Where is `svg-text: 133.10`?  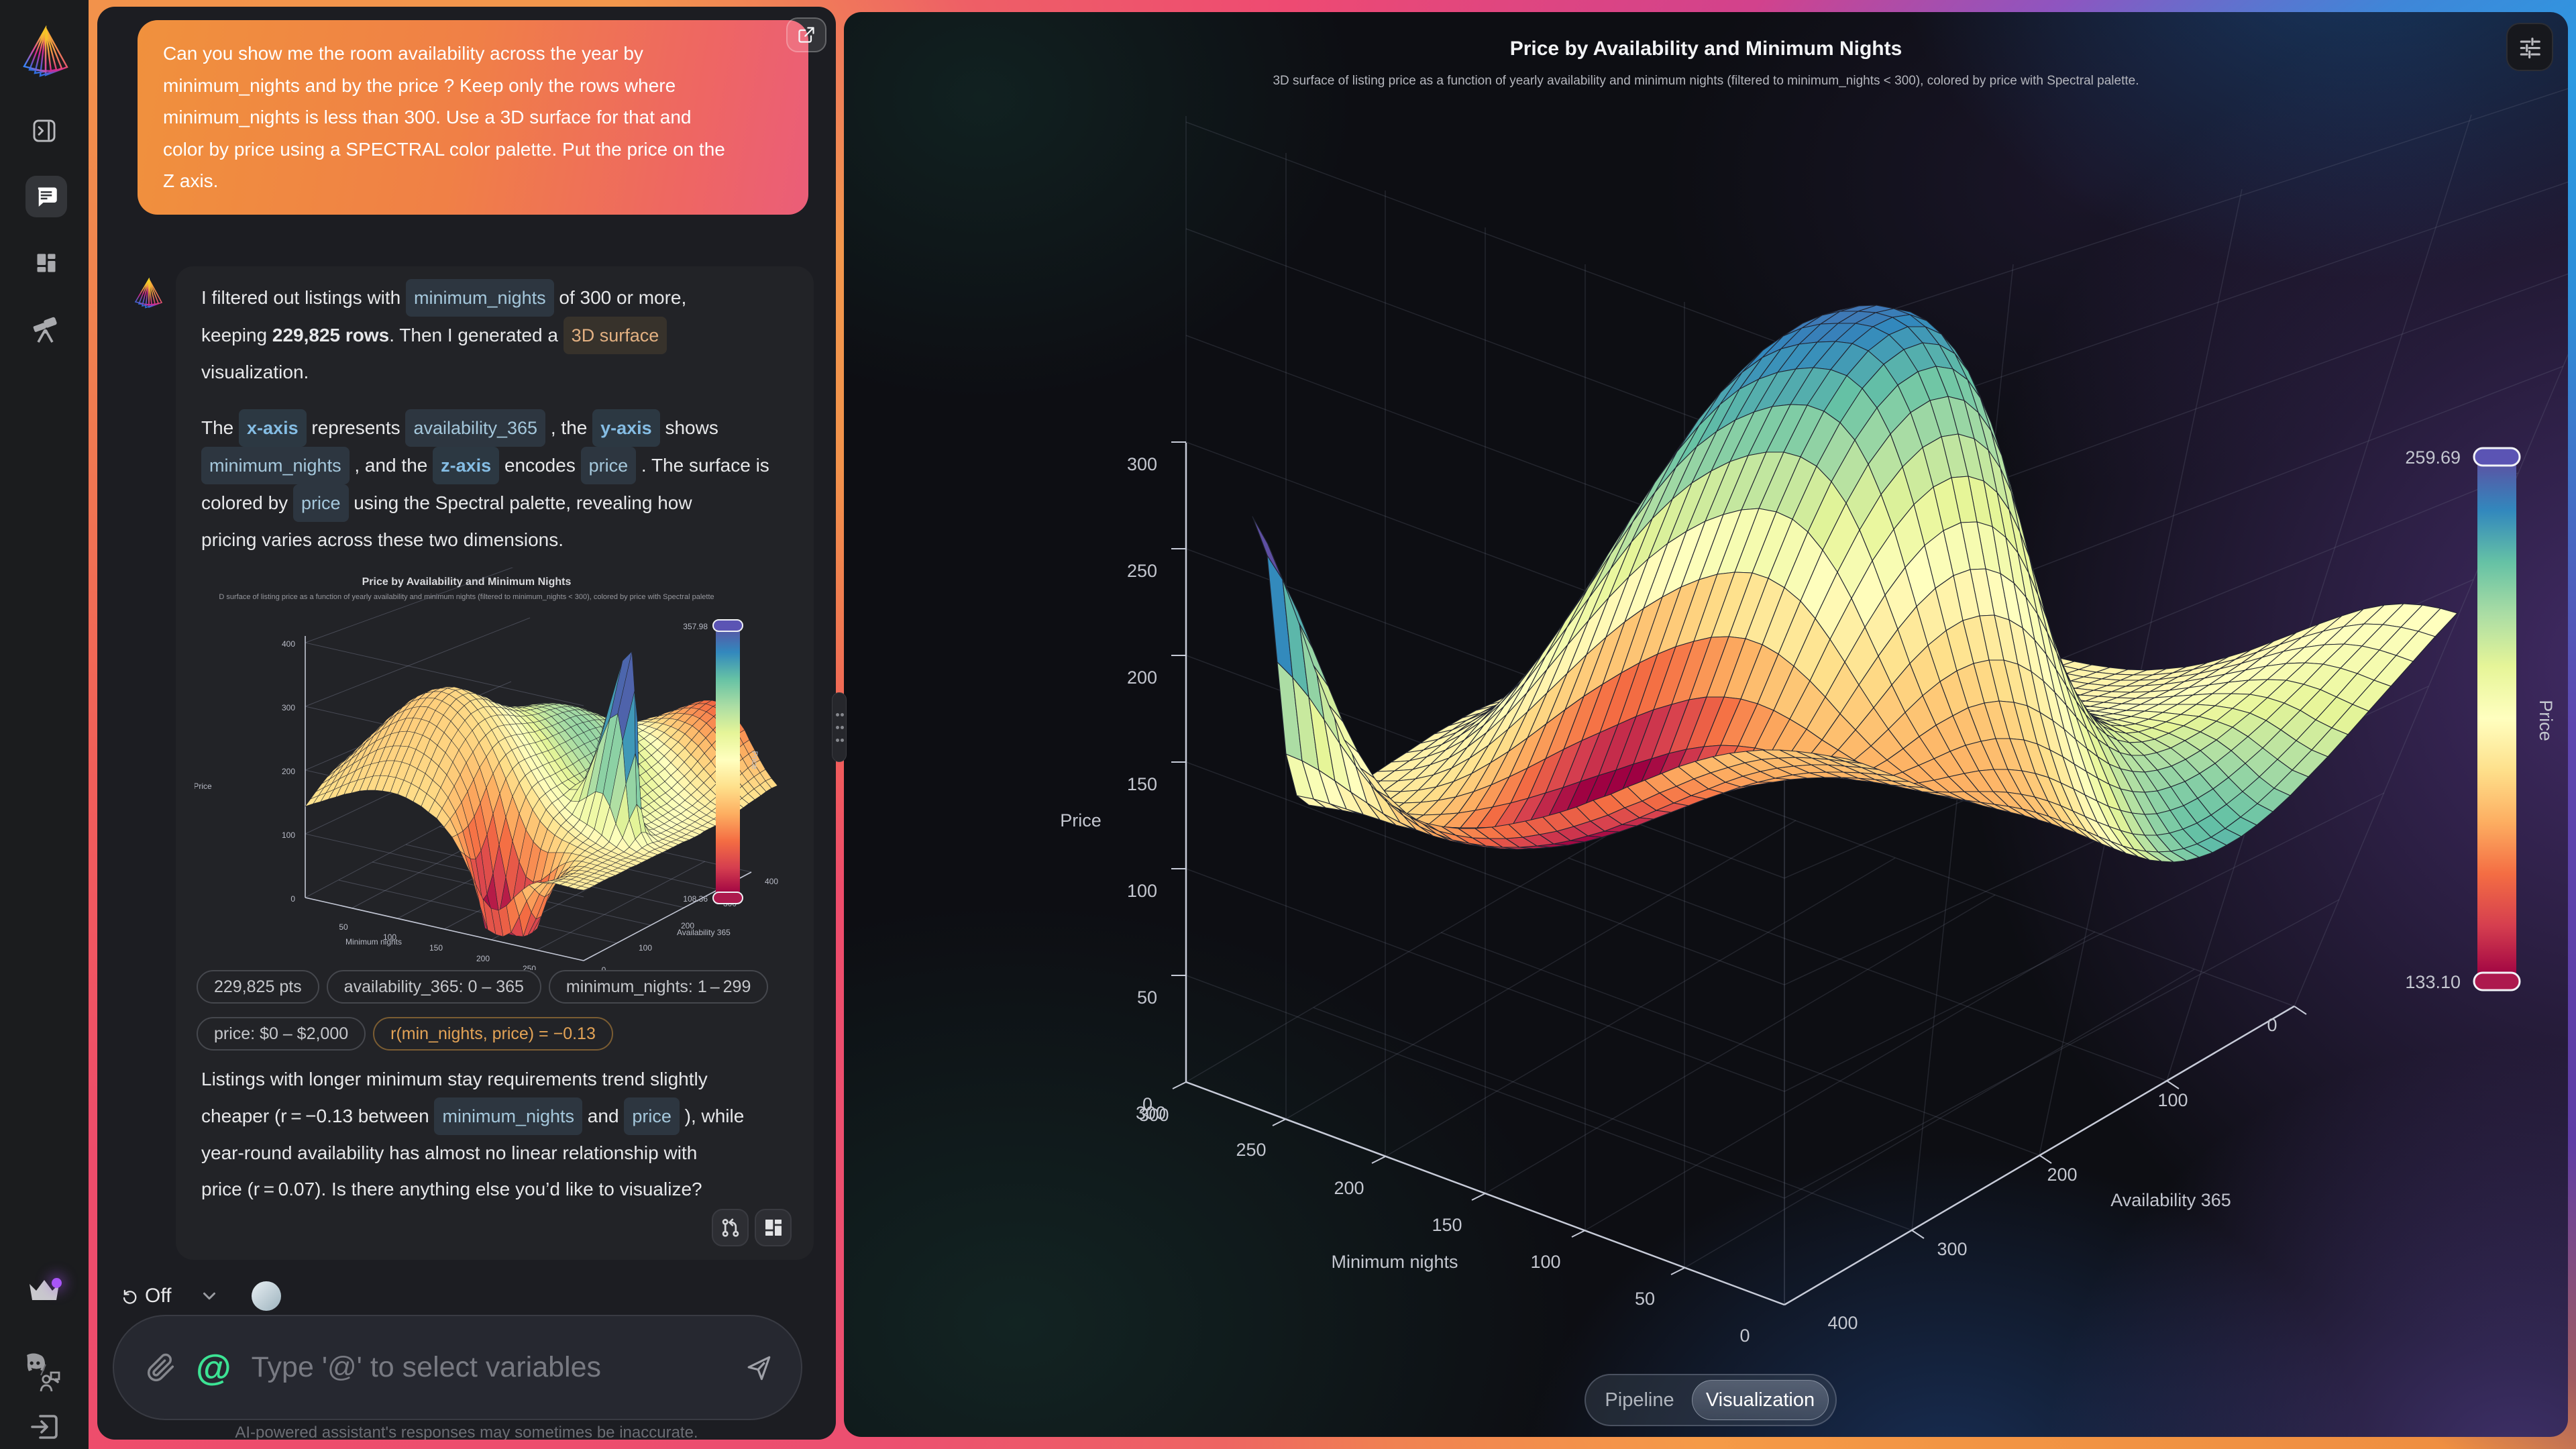
svg-text: 133.10 is located at coordinates (2433, 982).